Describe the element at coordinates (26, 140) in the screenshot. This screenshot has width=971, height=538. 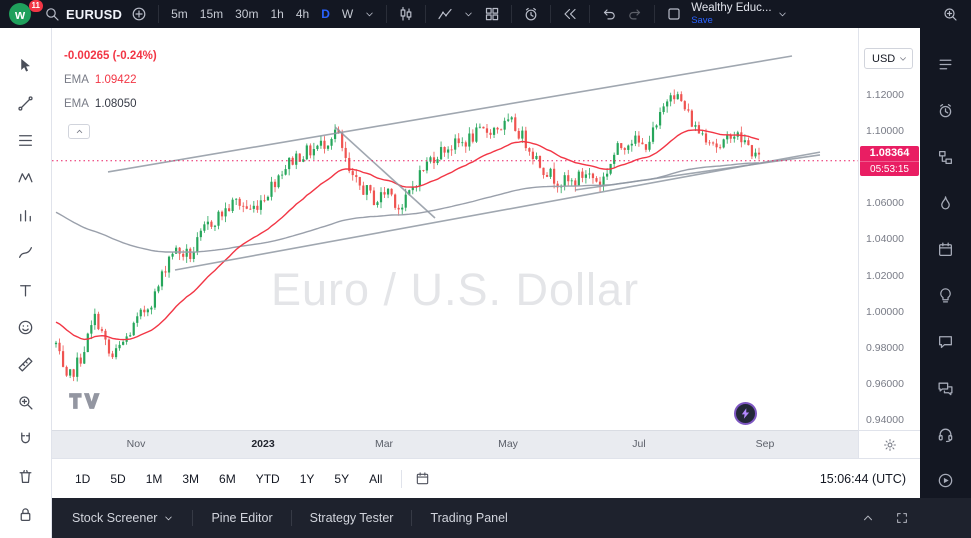
I see `fib-retracement-tool` at that location.